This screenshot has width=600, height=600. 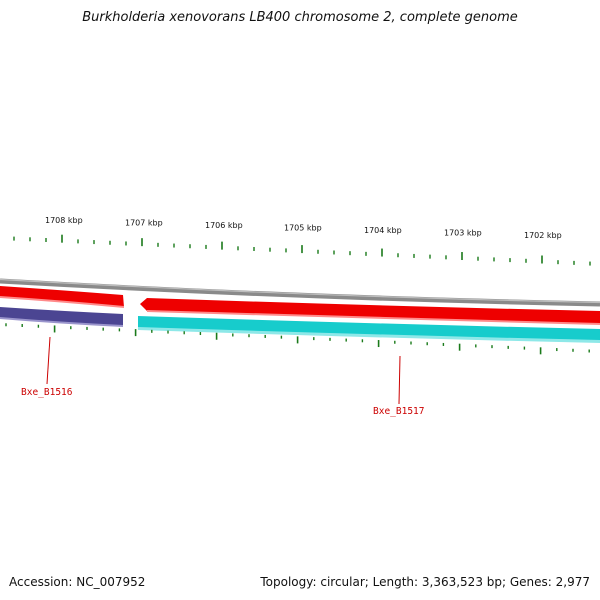 I want to click on forward-gene-left, so click(x=62, y=296).